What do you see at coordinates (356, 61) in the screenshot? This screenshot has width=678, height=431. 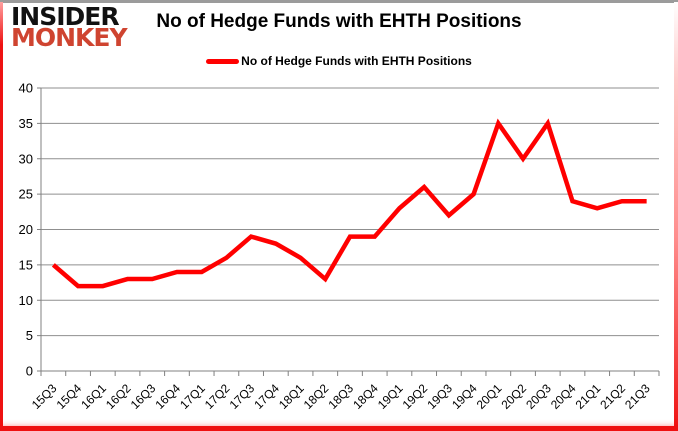 I see `legend-label: No of Hedge Funds with EHTH Positions` at bounding box center [356, 61].